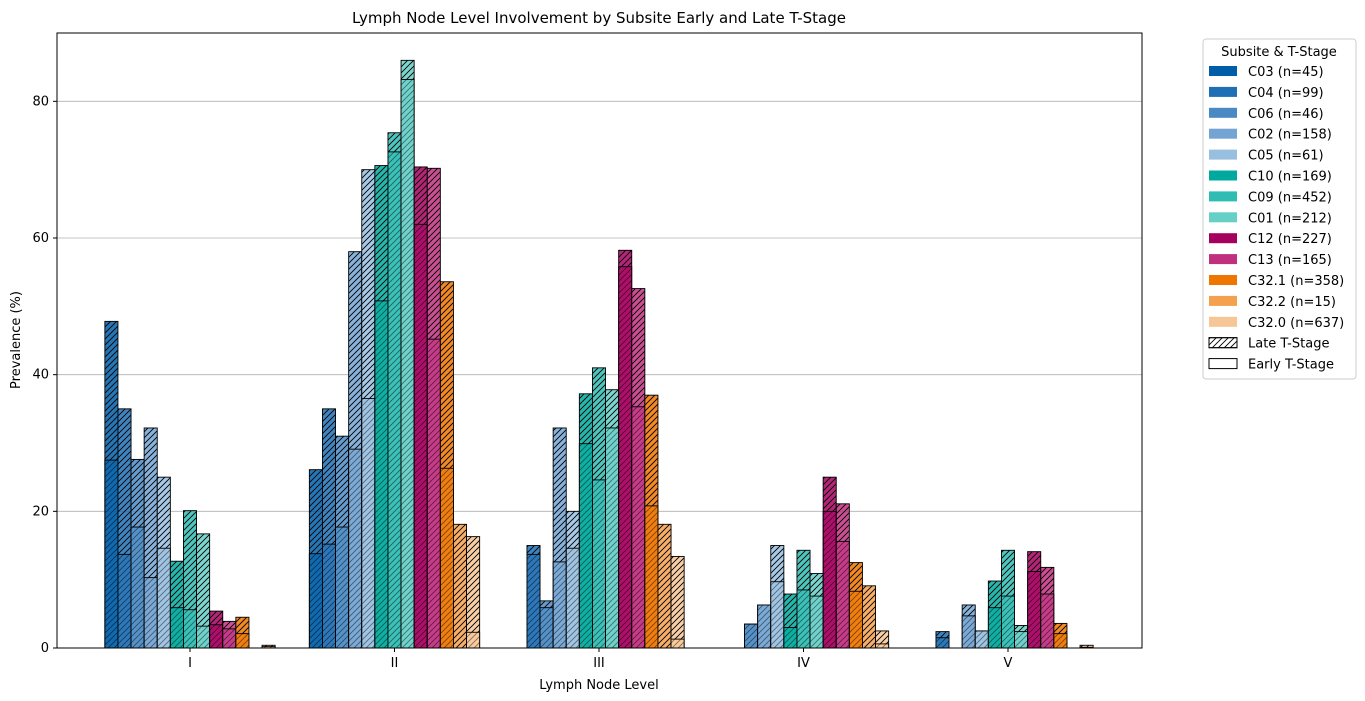  I want to click on legend-label: C05 (n=61), so click(1286, 156).